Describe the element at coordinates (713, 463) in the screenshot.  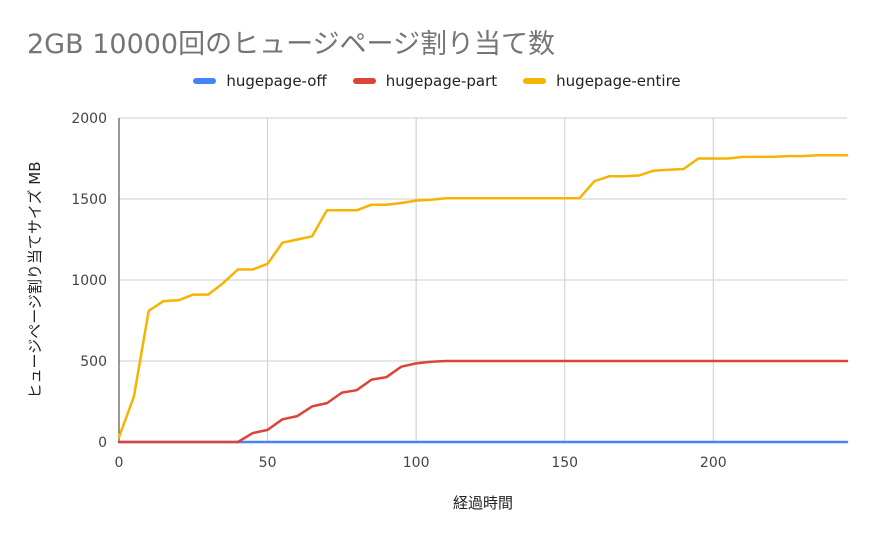
I see `x-tick-label: 200` at that location.